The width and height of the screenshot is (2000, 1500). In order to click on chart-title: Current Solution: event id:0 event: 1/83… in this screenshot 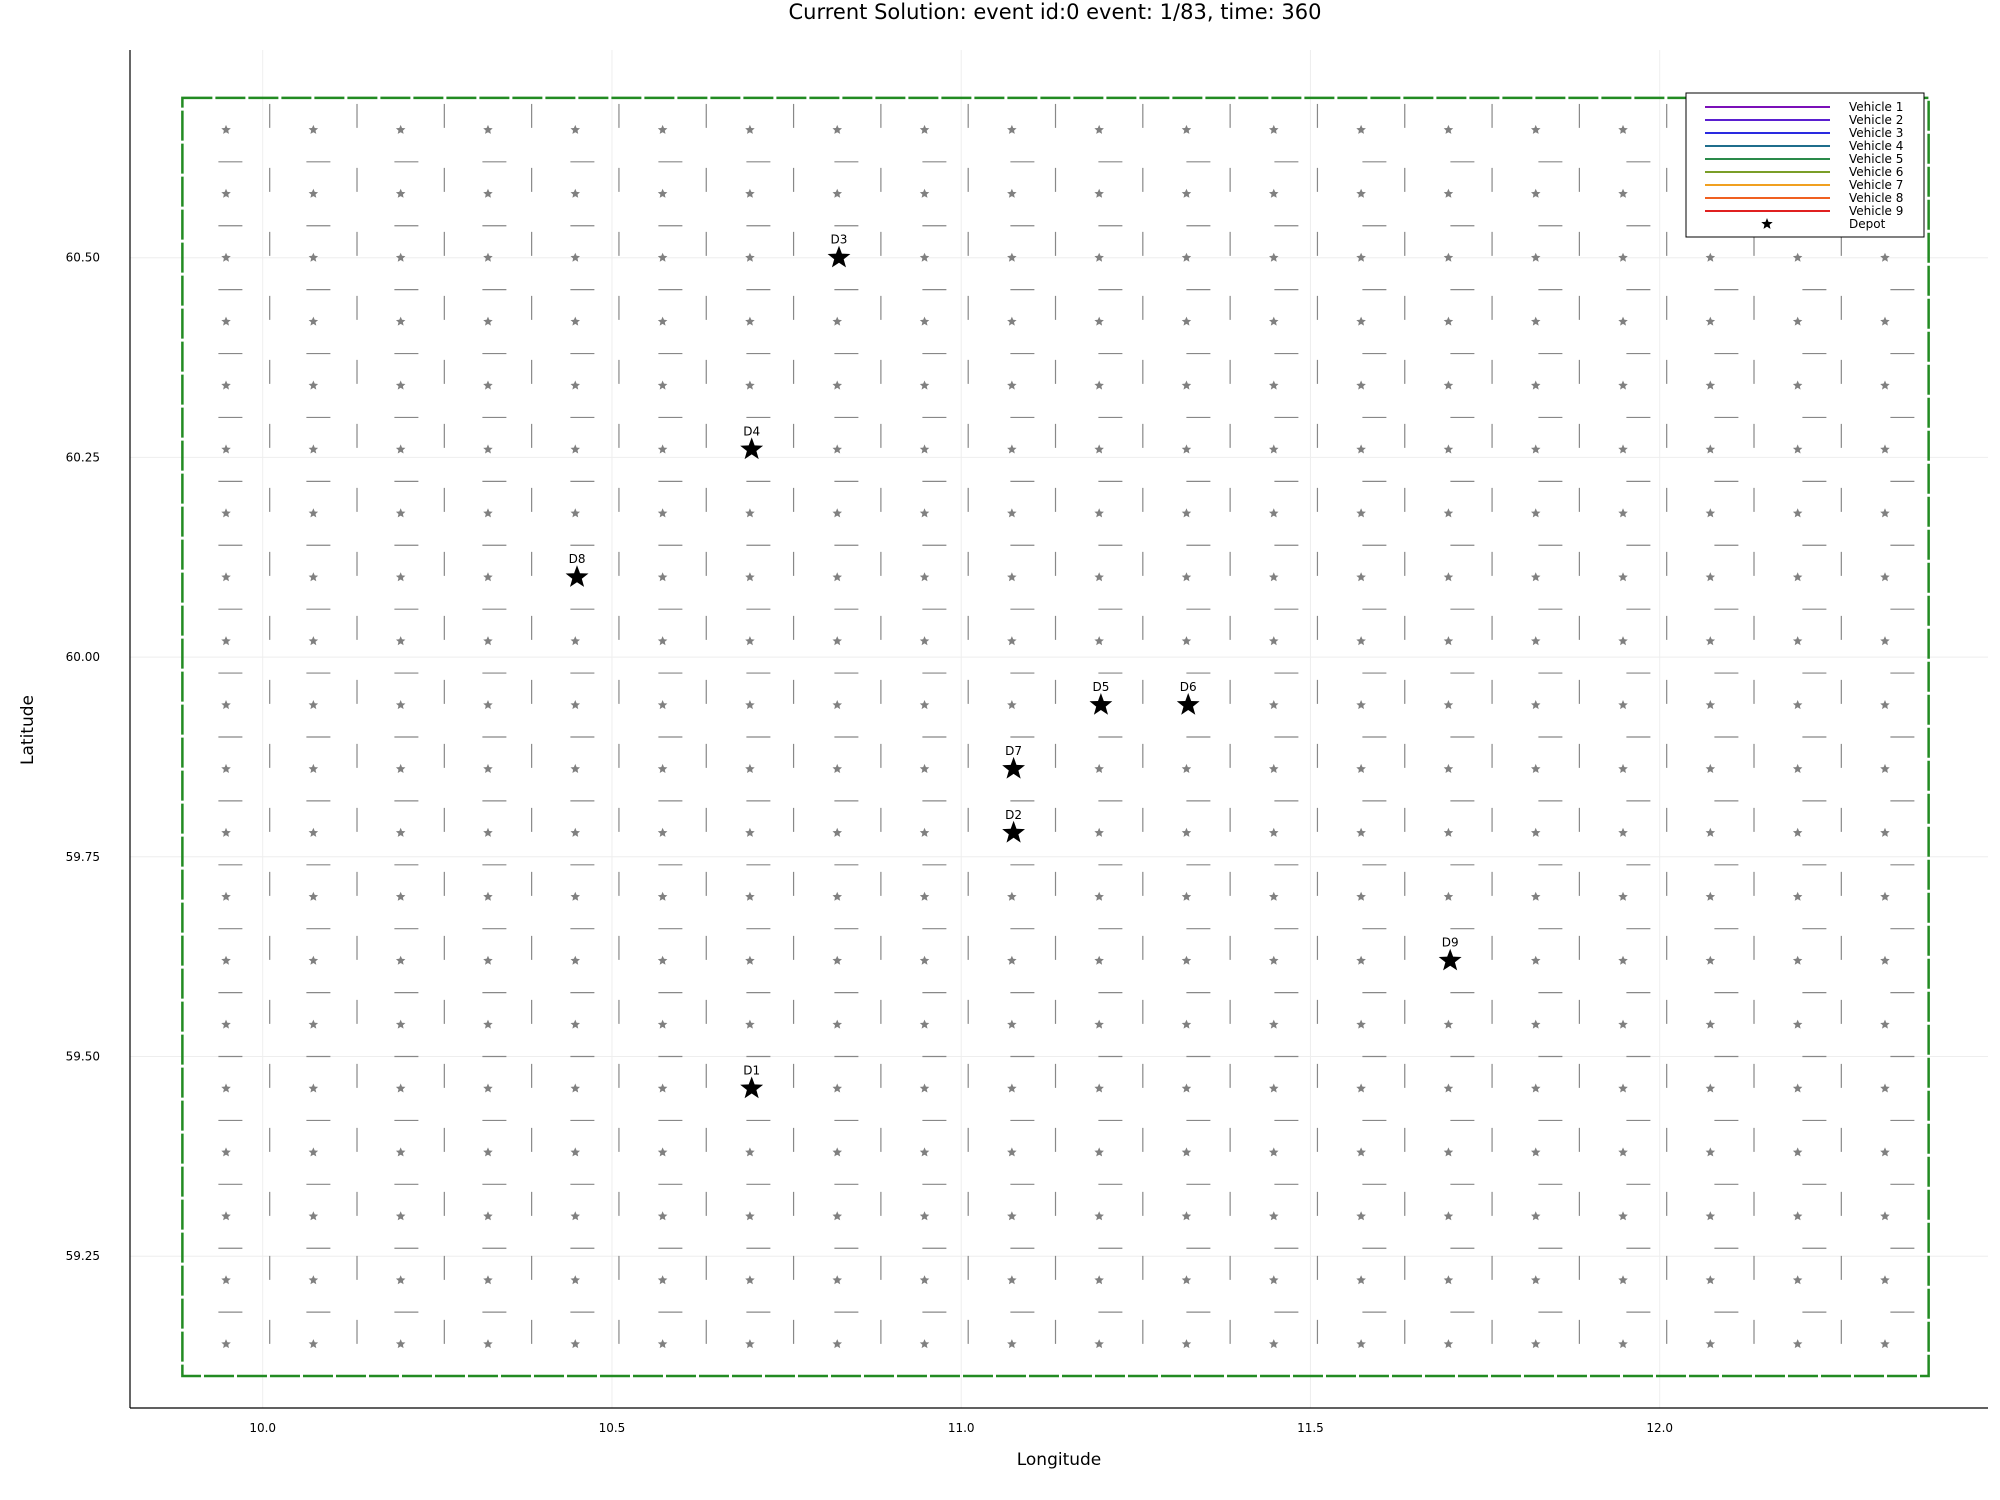, I will do `click(1055, 12)`.